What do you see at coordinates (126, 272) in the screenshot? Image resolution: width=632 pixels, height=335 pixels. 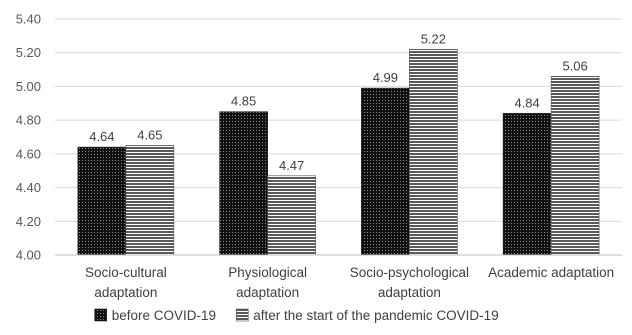 I see `category-label: Socio-cultural` at bounding box center [126, 272].